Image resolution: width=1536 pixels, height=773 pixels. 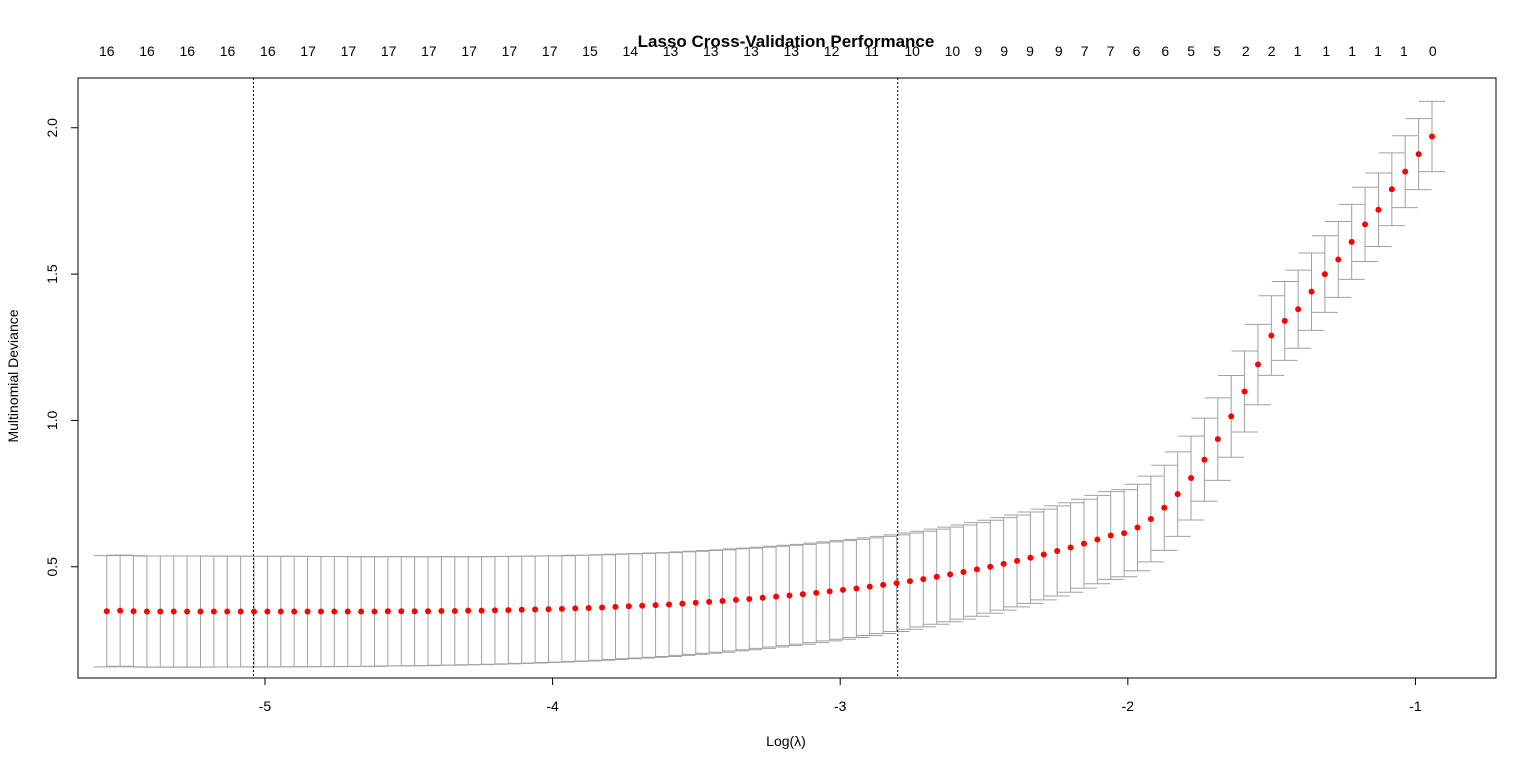 I want to click on top-axis-label: 13, so click(x=792, y=51).